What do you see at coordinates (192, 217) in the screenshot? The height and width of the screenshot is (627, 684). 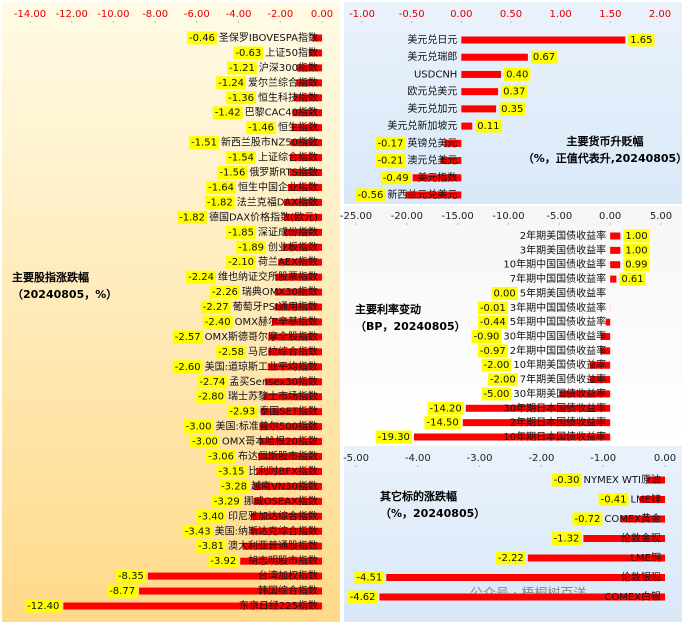 I see `value-label: -1.82` at bounding box center [192, 217].